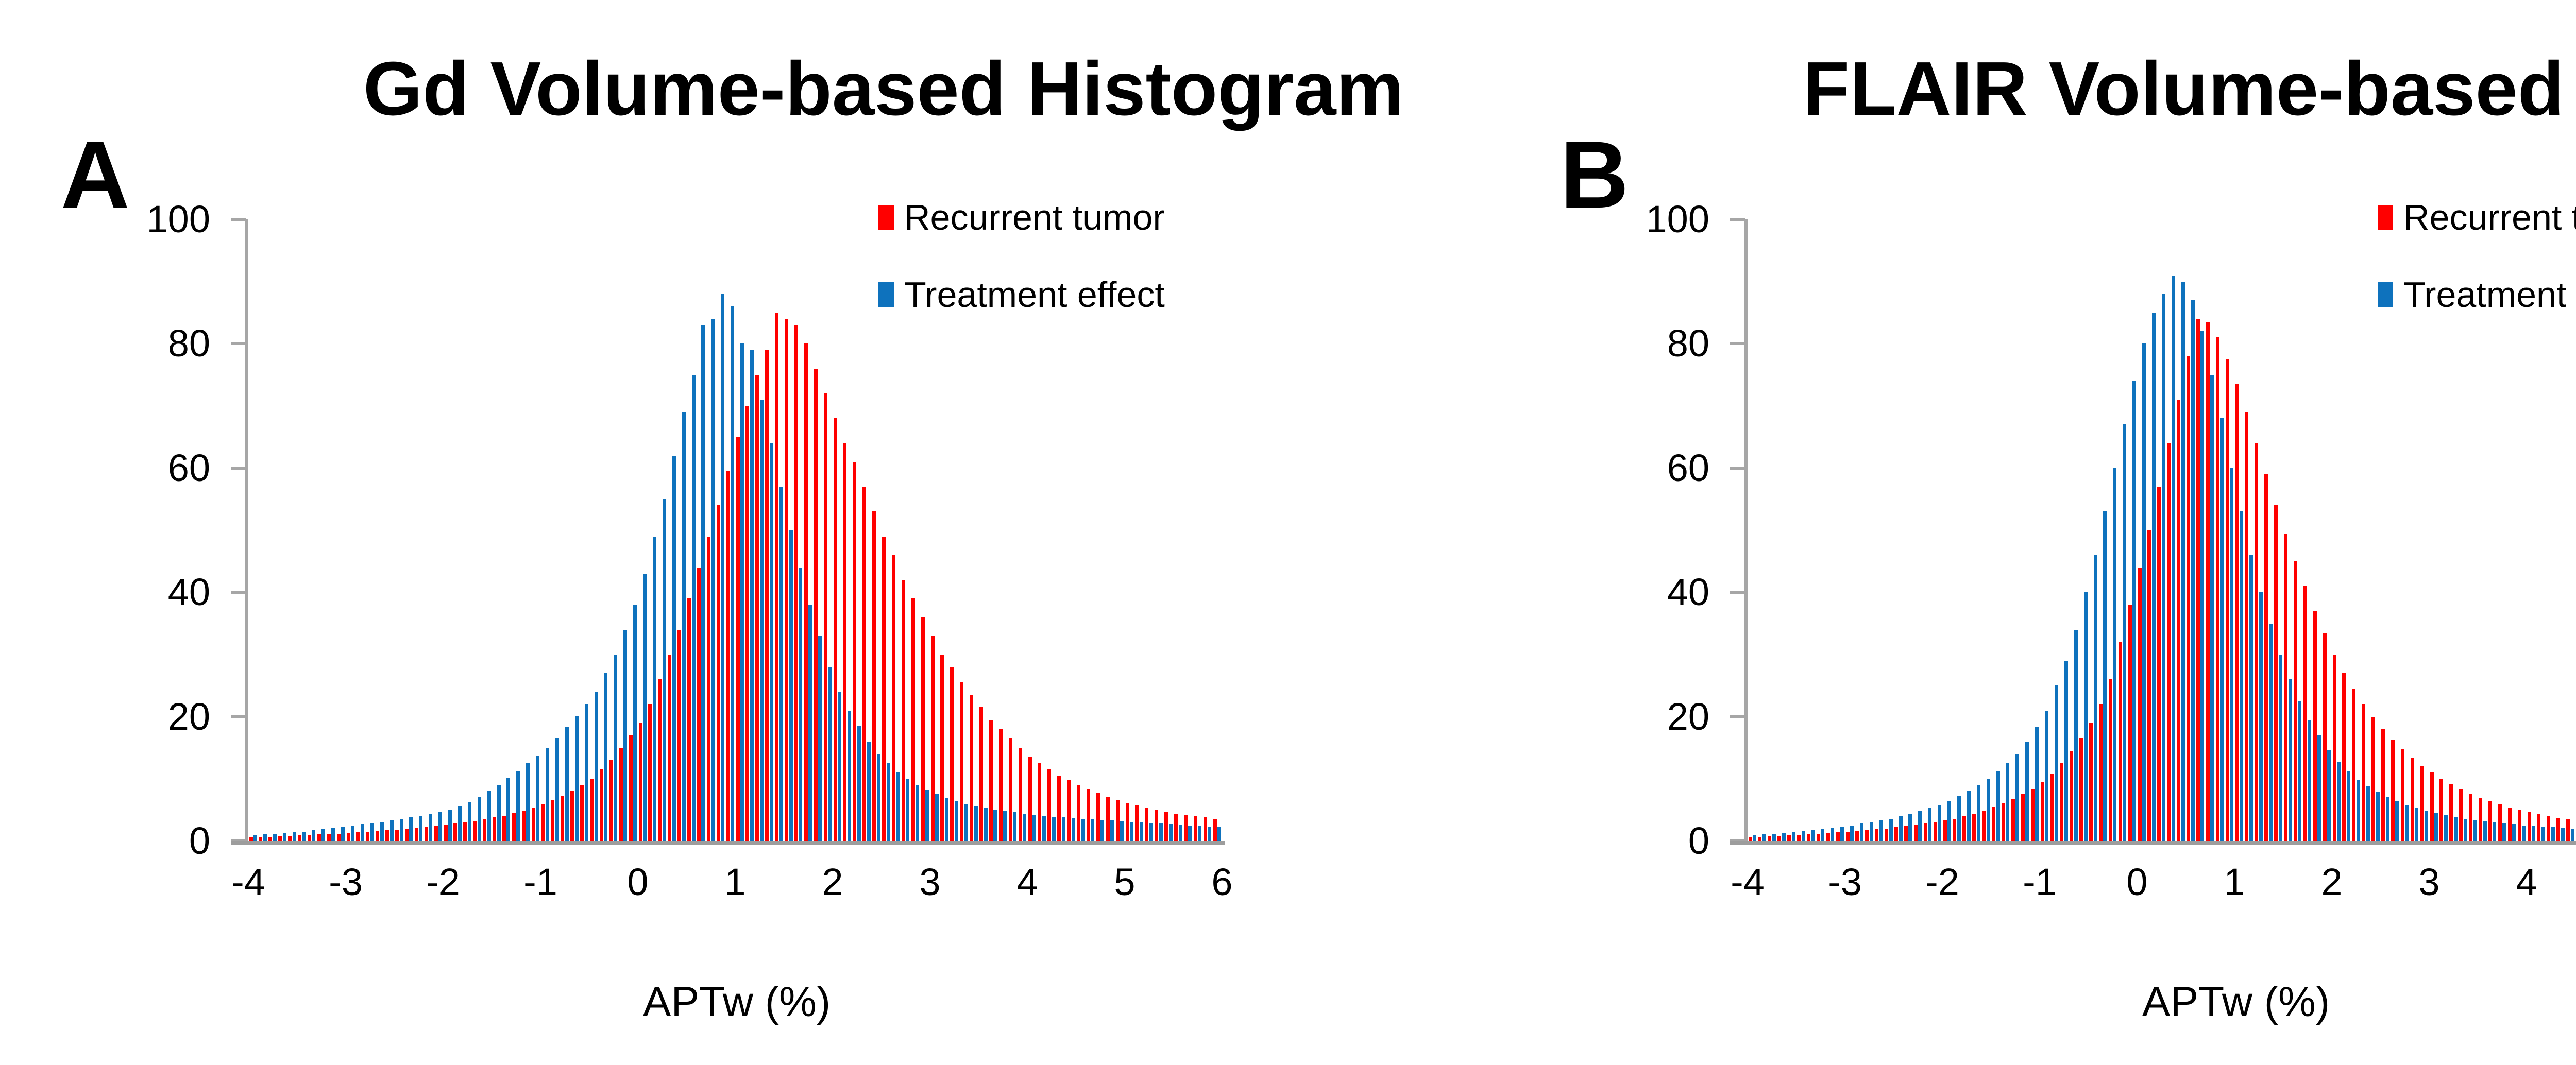  Describe the element at coordinates (238, 468) in the screenshot. I see `y-tick-mark` at that location.